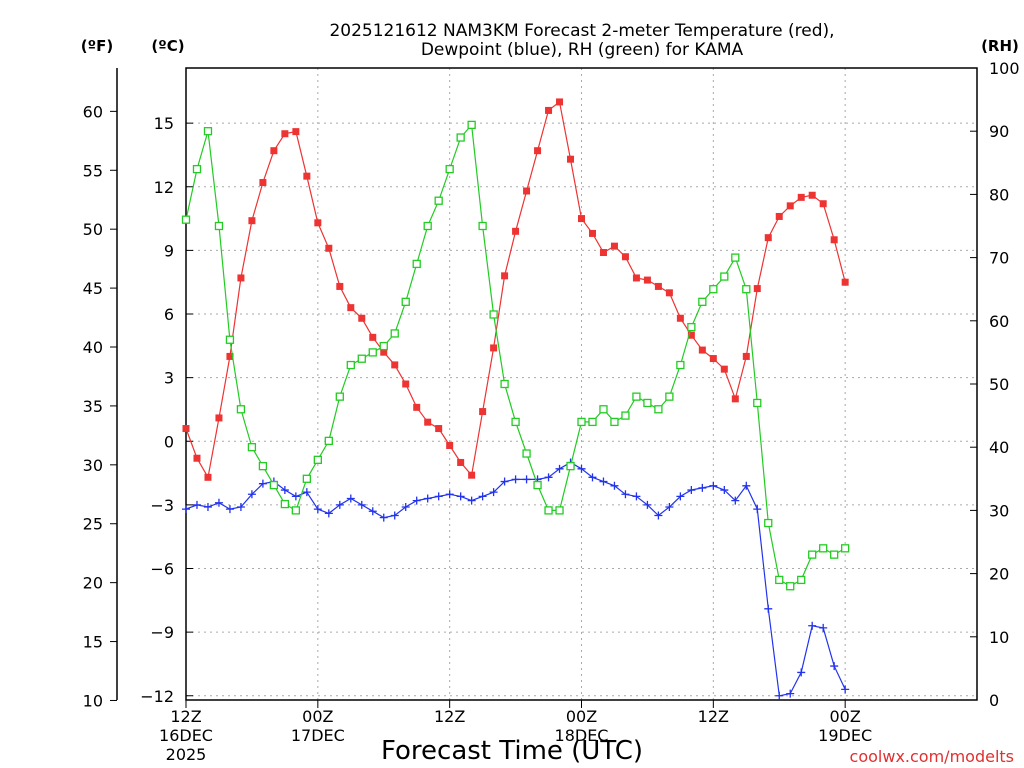 Image resolution: width=1024 pixels, height=768 pixels. What do you see at coordinates (93, 700) in the screenshot?
I see `fahrenheit-tick-label: 10` at bounding box center [93, 700].